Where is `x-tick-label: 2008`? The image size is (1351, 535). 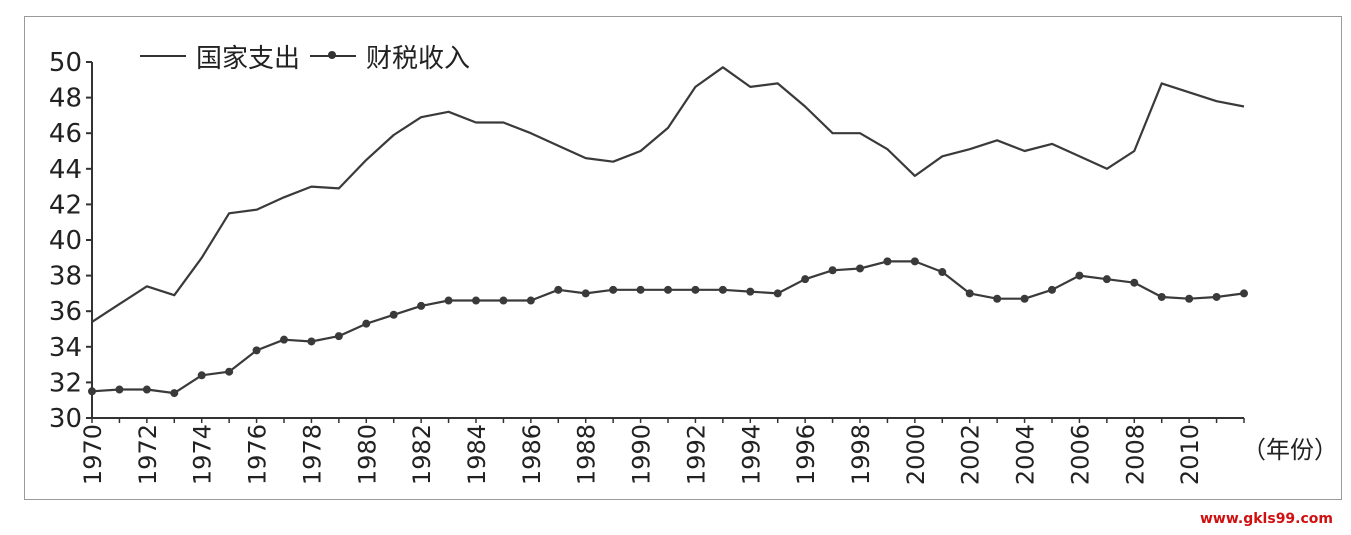 x-tick-label: 2008 is located at coordinates (1135, 454).